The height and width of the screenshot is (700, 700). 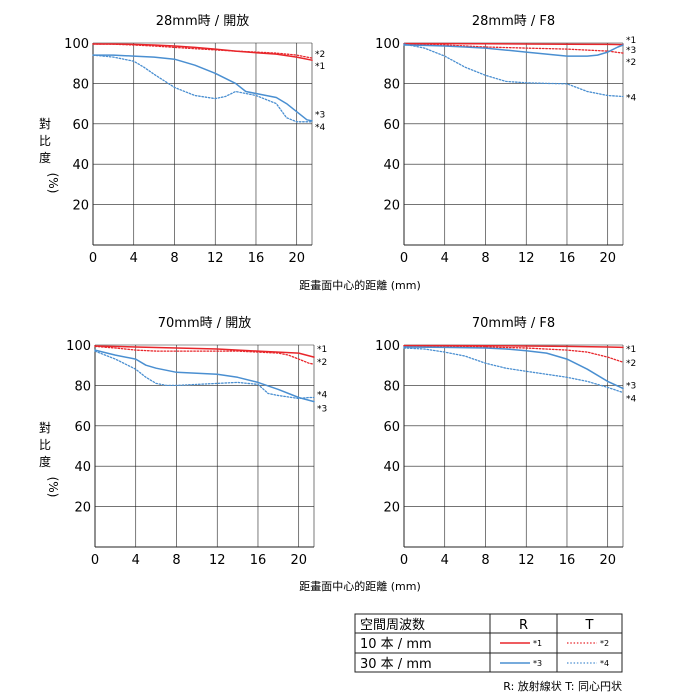 What do you see at coordinates (604, 643) in the screenshot?
I see `legend-mark: *2` at bounding box center [604, 643].